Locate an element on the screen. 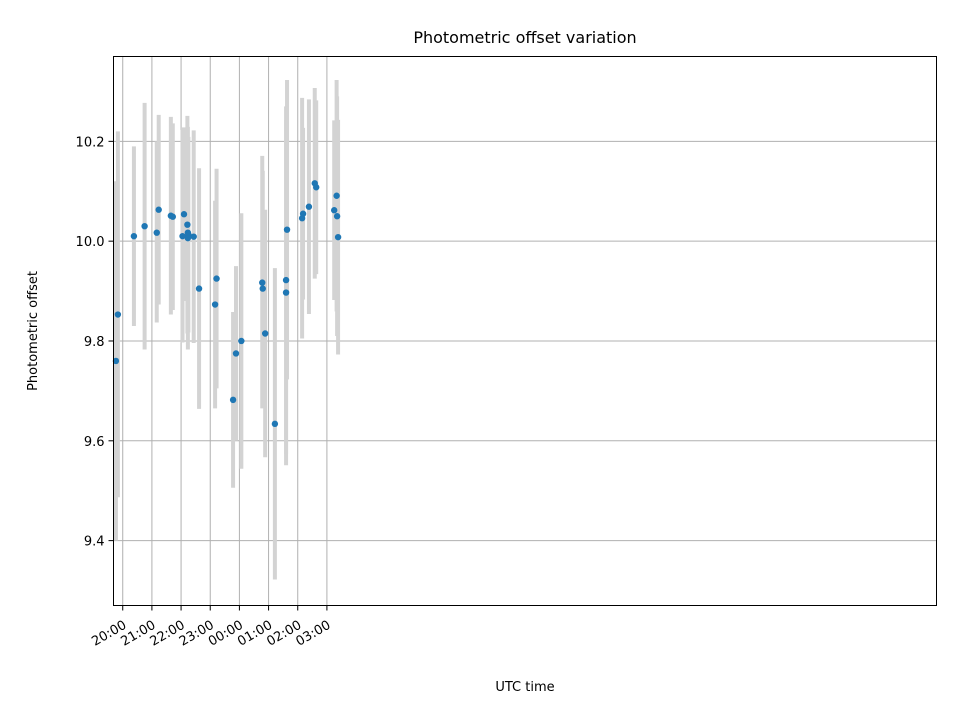  y-tick-label: 9.6 is located at coordinates (94, 442).